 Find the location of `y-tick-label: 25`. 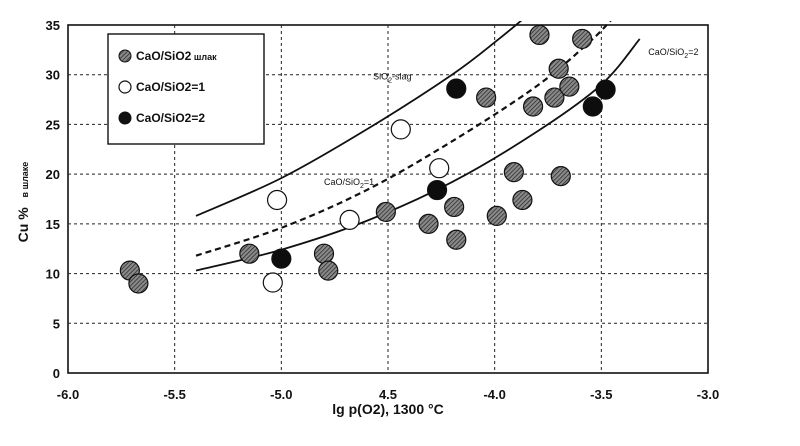

y-tick-label: 25 is located at coordinates (53, 124).